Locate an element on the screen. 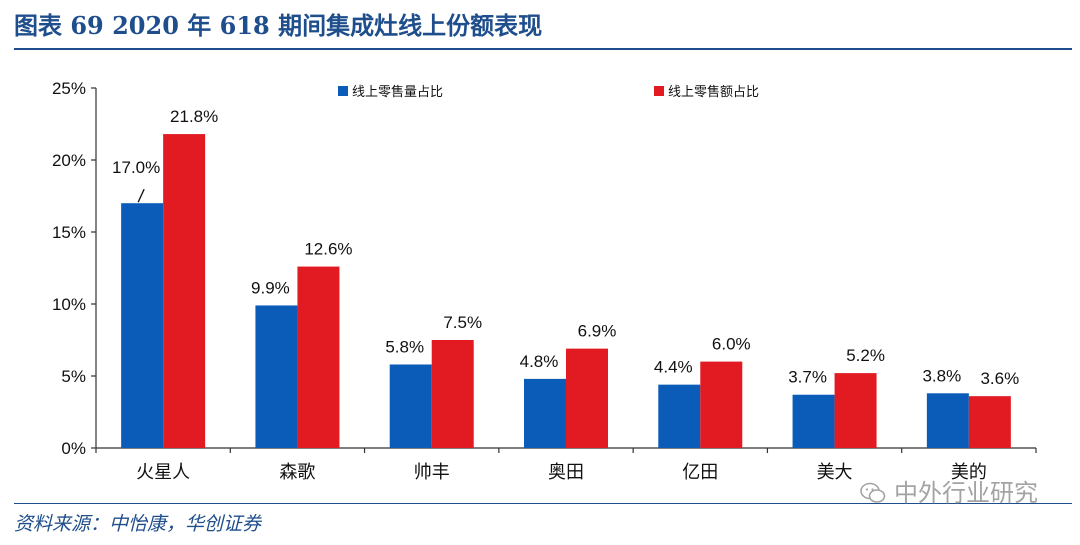 This screenshot has width=1080, height=545. x-tick-label: 森歌 is located at coordinates (297, 472).